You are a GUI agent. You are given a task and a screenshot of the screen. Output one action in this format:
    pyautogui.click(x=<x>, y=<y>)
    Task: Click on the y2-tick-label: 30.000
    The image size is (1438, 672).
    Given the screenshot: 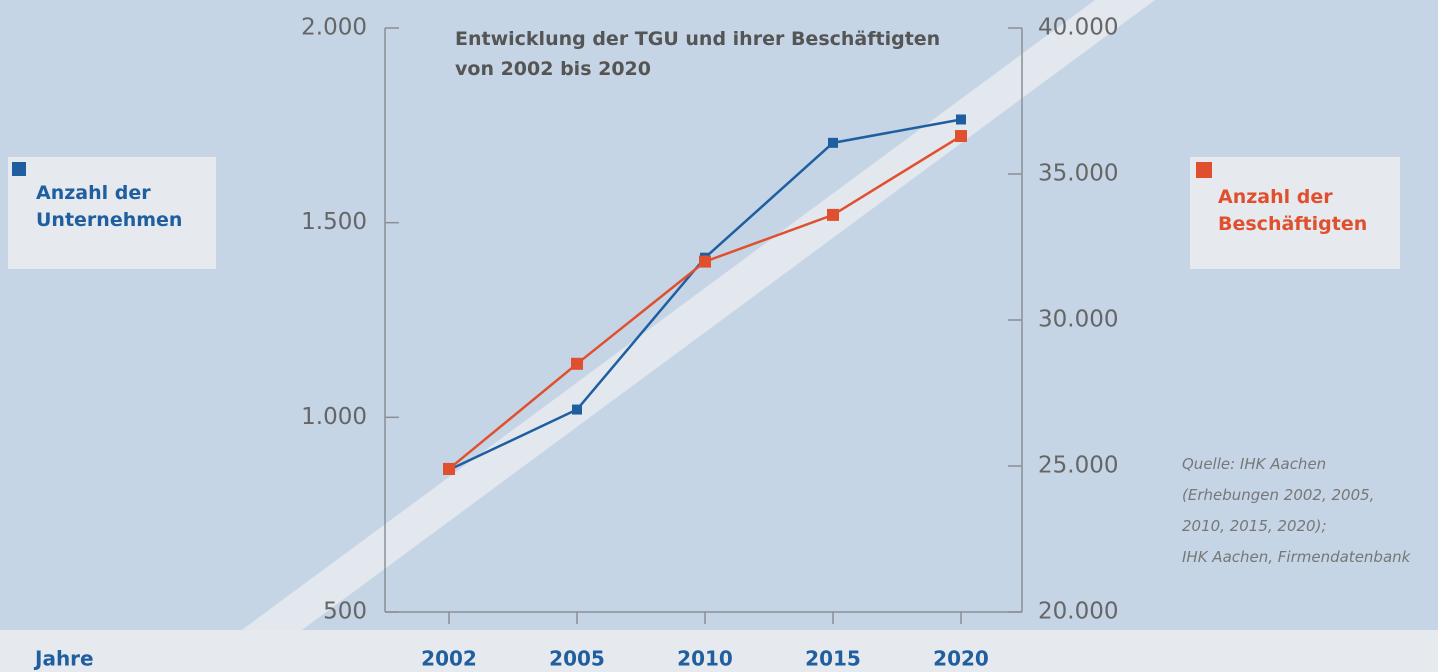 What is the action you would take?
    pyautogui.click(x=1078, y=320)
    